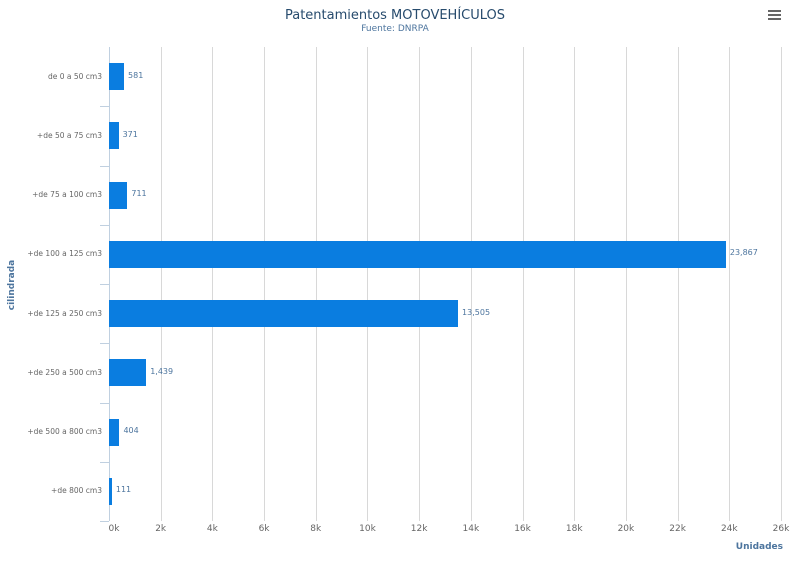 This screenshot has height=561, width=800. Describe the element at coordinates (64, 372) in the screenshot. I see `category-label: +de 250 a 500 cm3` at that location.